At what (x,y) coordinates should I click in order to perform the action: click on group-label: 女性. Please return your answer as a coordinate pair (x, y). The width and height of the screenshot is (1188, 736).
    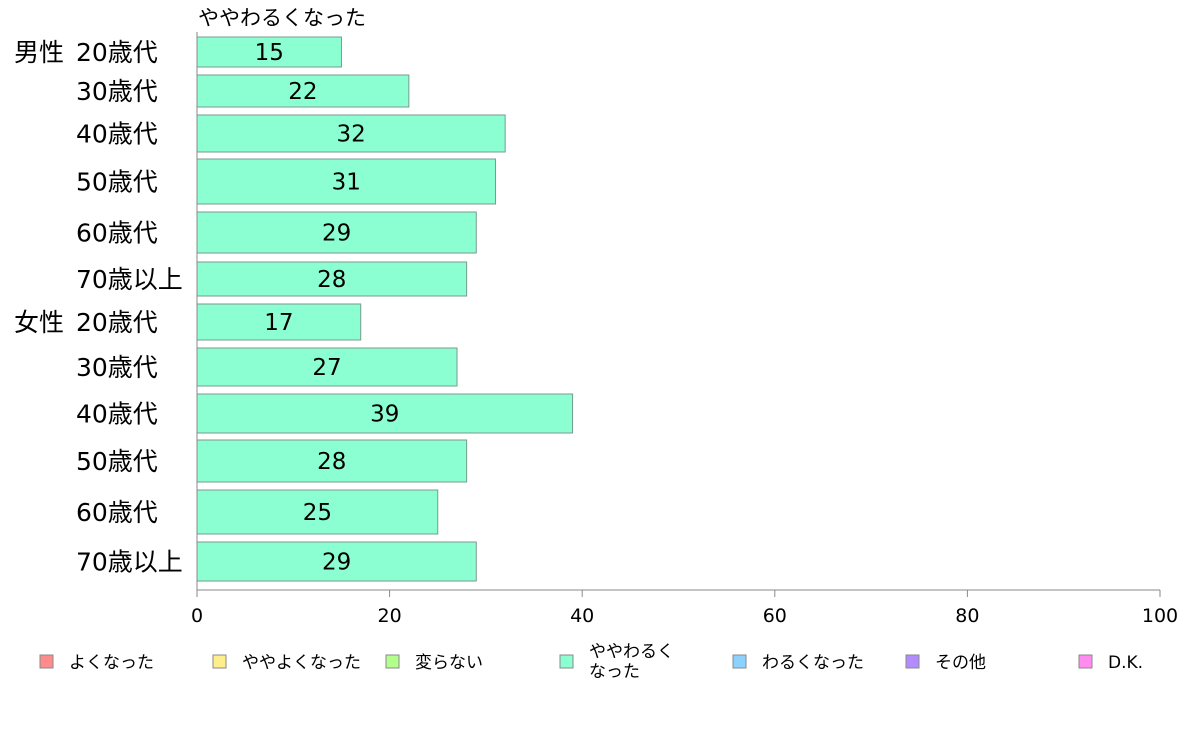
    Looking at the image, I should click on (39, 322).